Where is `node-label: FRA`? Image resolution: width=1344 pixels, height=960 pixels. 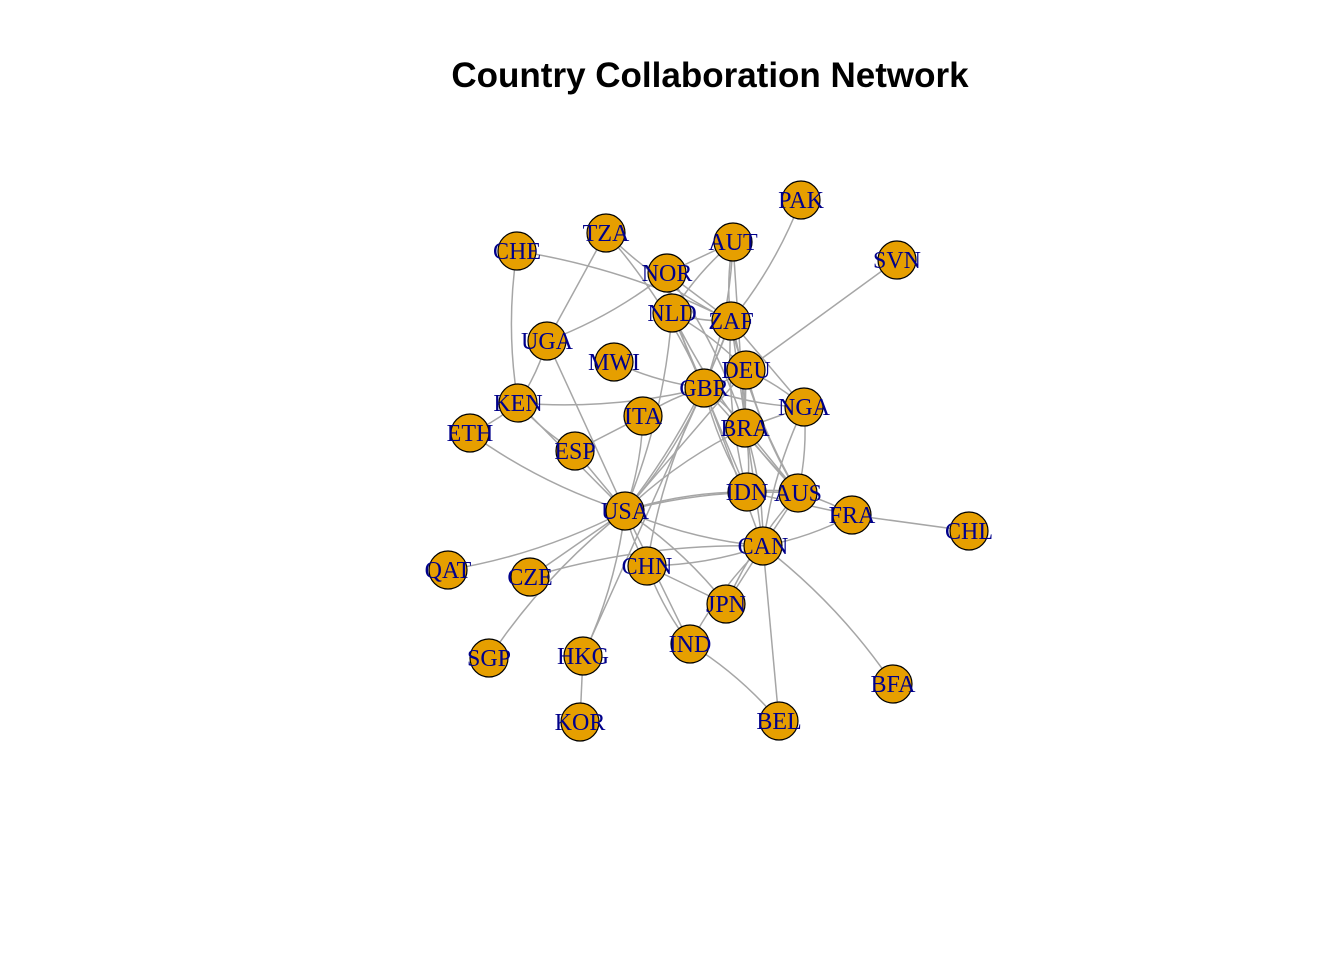
node-label: FRA is located at coordinates (852, 516).